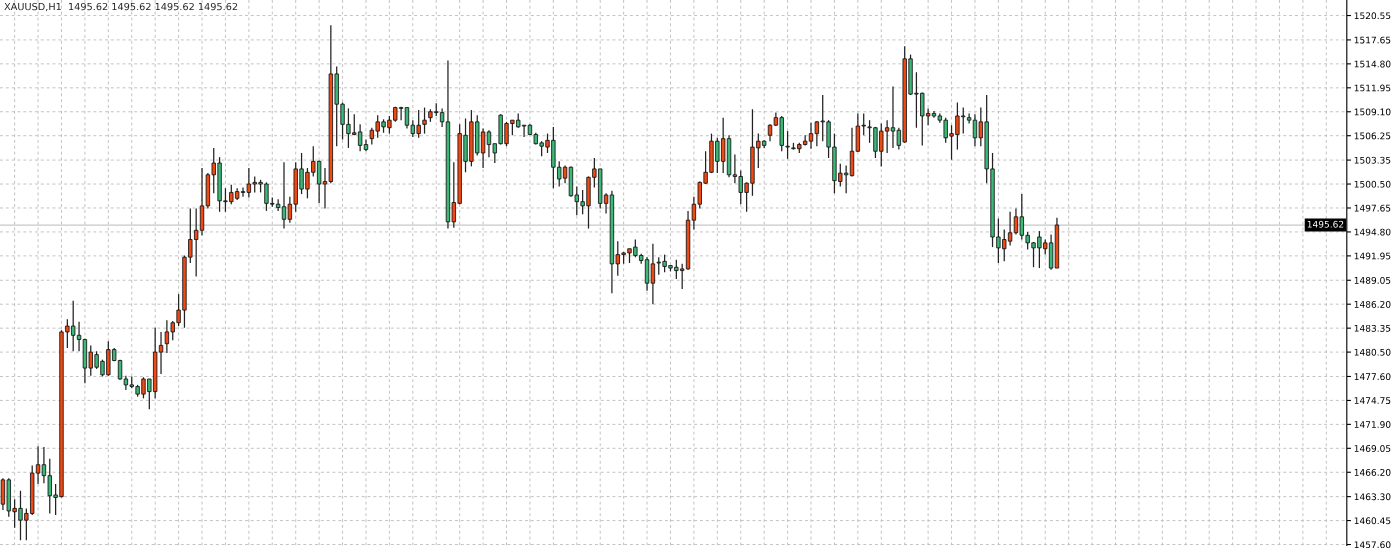 The width and height of the screenshot is (1400, 552). What do you see at coordinates (1372, 400) in the screenshot?
I see `y-tick-label: 1474.75` at bounding box center [1372, 400].